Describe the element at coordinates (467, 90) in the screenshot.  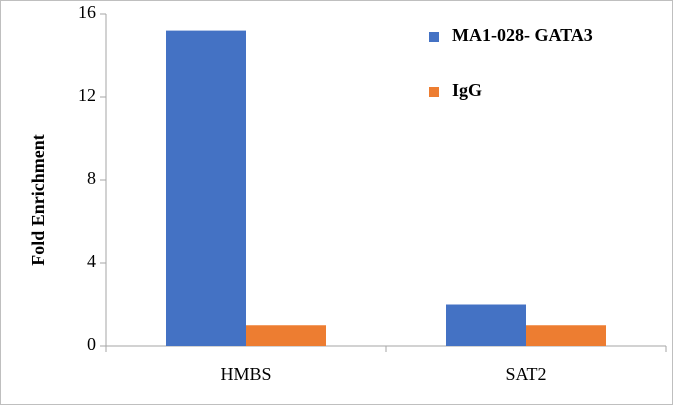
I see `legend-label: IgG` at that location.